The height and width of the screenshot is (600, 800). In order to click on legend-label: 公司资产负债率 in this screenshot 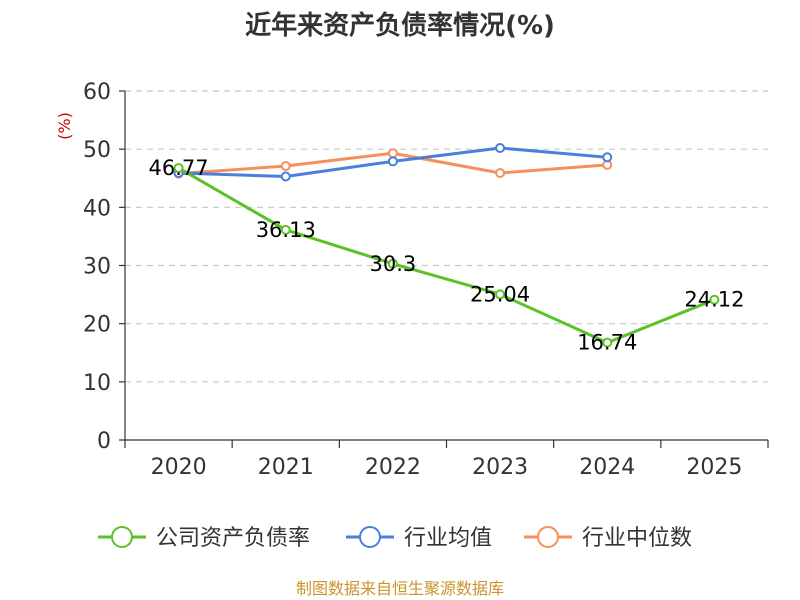, I will do `click(233, 538)`.